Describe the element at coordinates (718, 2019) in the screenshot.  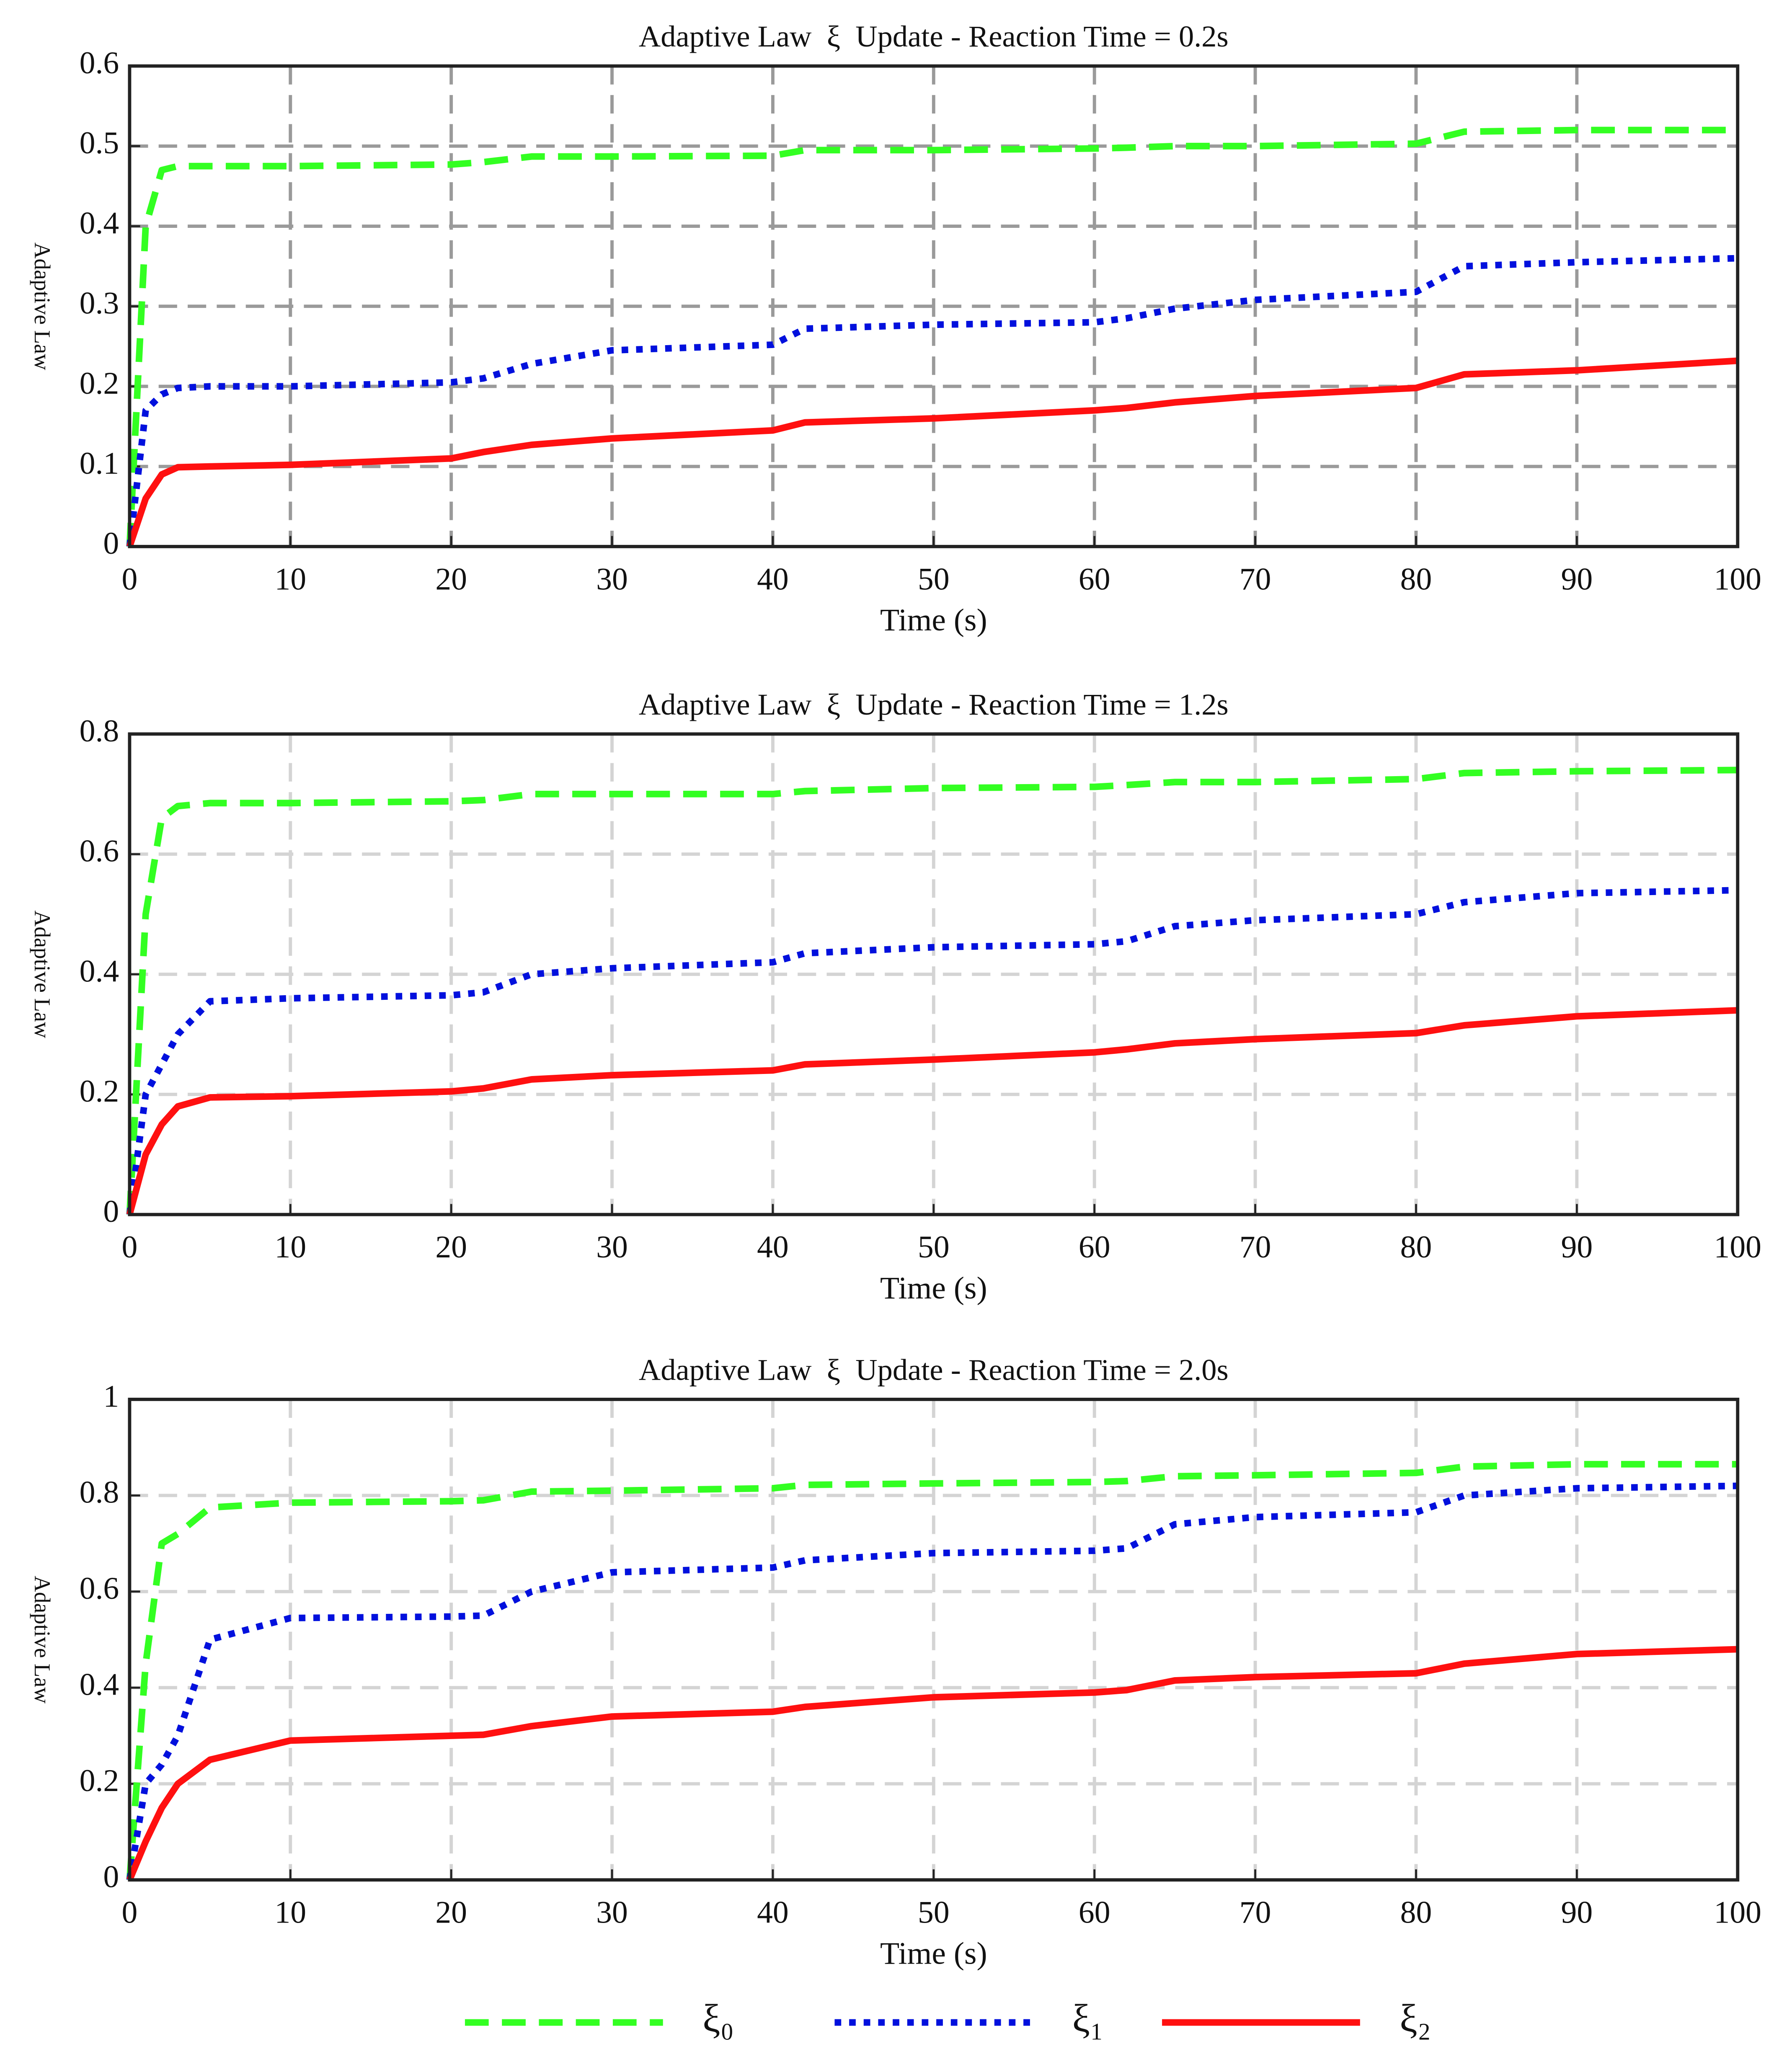
I see `legend-label: ξ₀` at that location.